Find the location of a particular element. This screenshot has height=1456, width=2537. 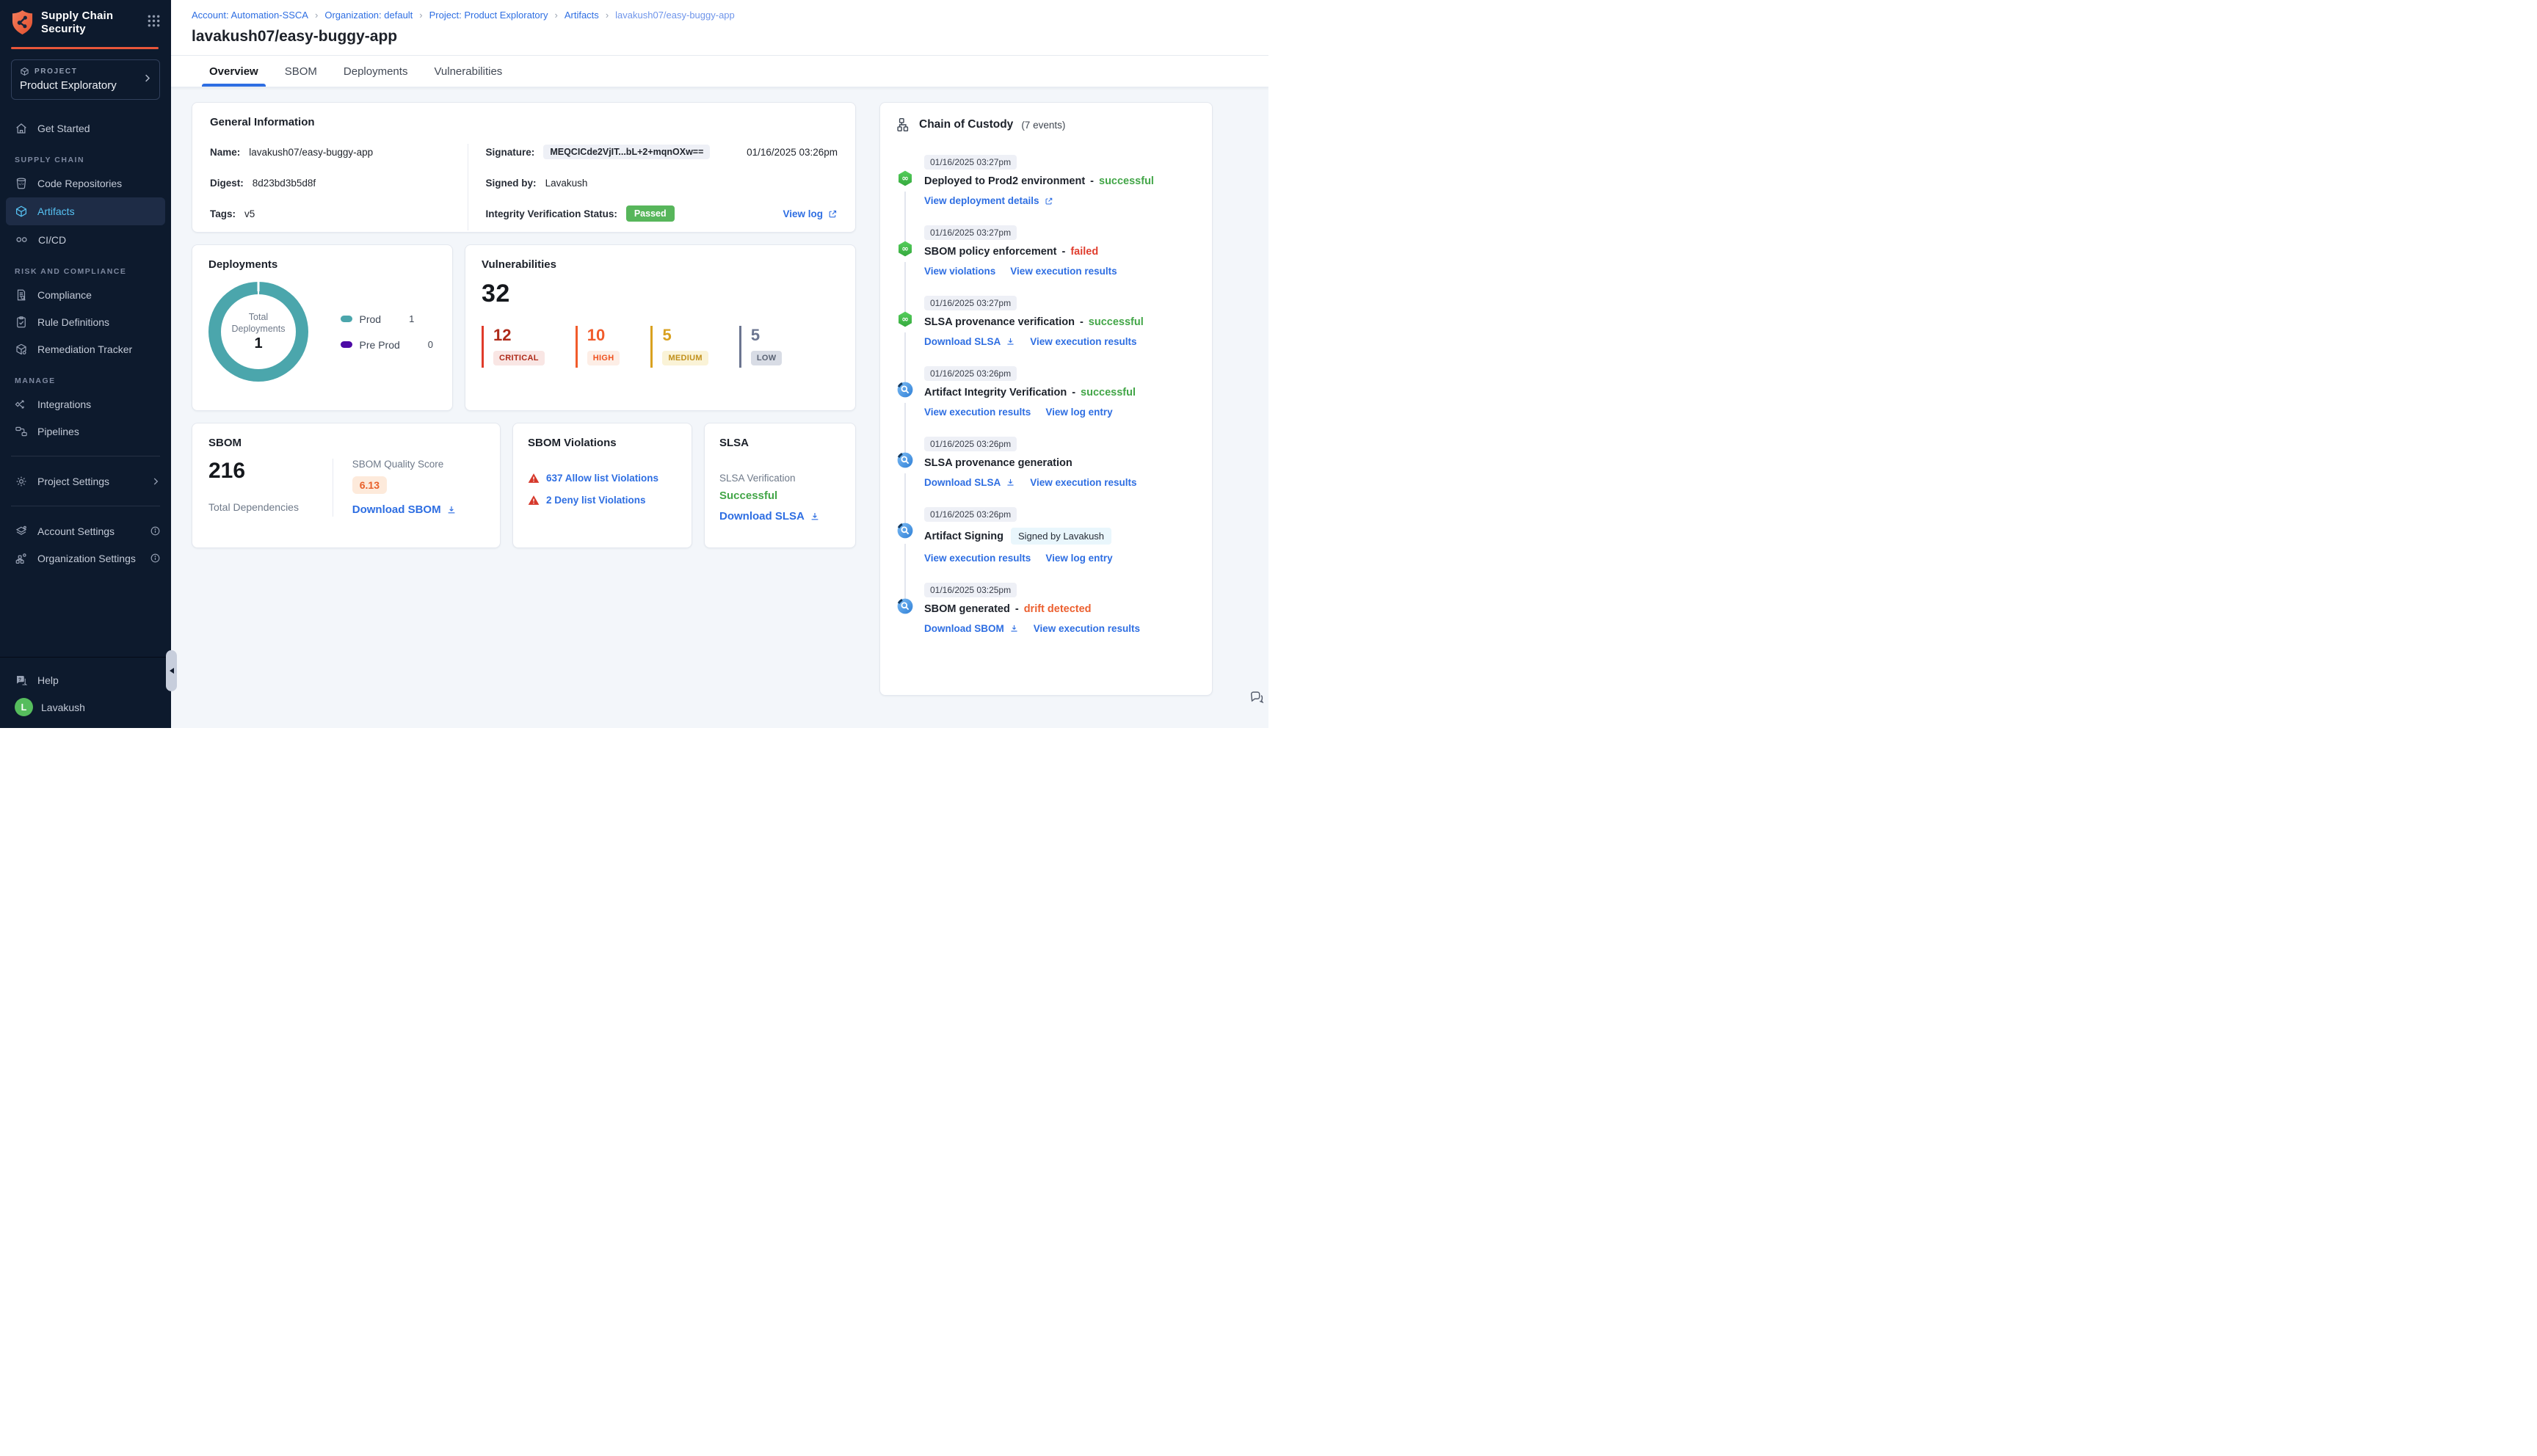

event-status: failed is located at coordinates (1084, 252).